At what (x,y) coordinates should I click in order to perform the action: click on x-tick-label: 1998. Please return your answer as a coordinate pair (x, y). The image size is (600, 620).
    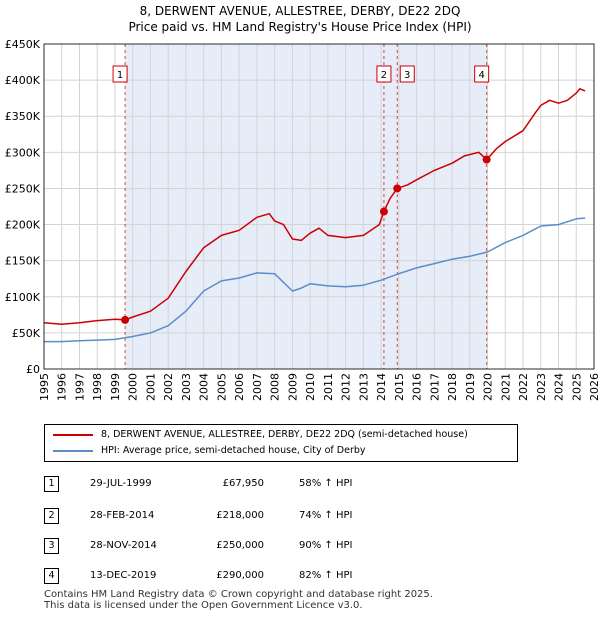
    Looking at the image, I should click on (97, 387).